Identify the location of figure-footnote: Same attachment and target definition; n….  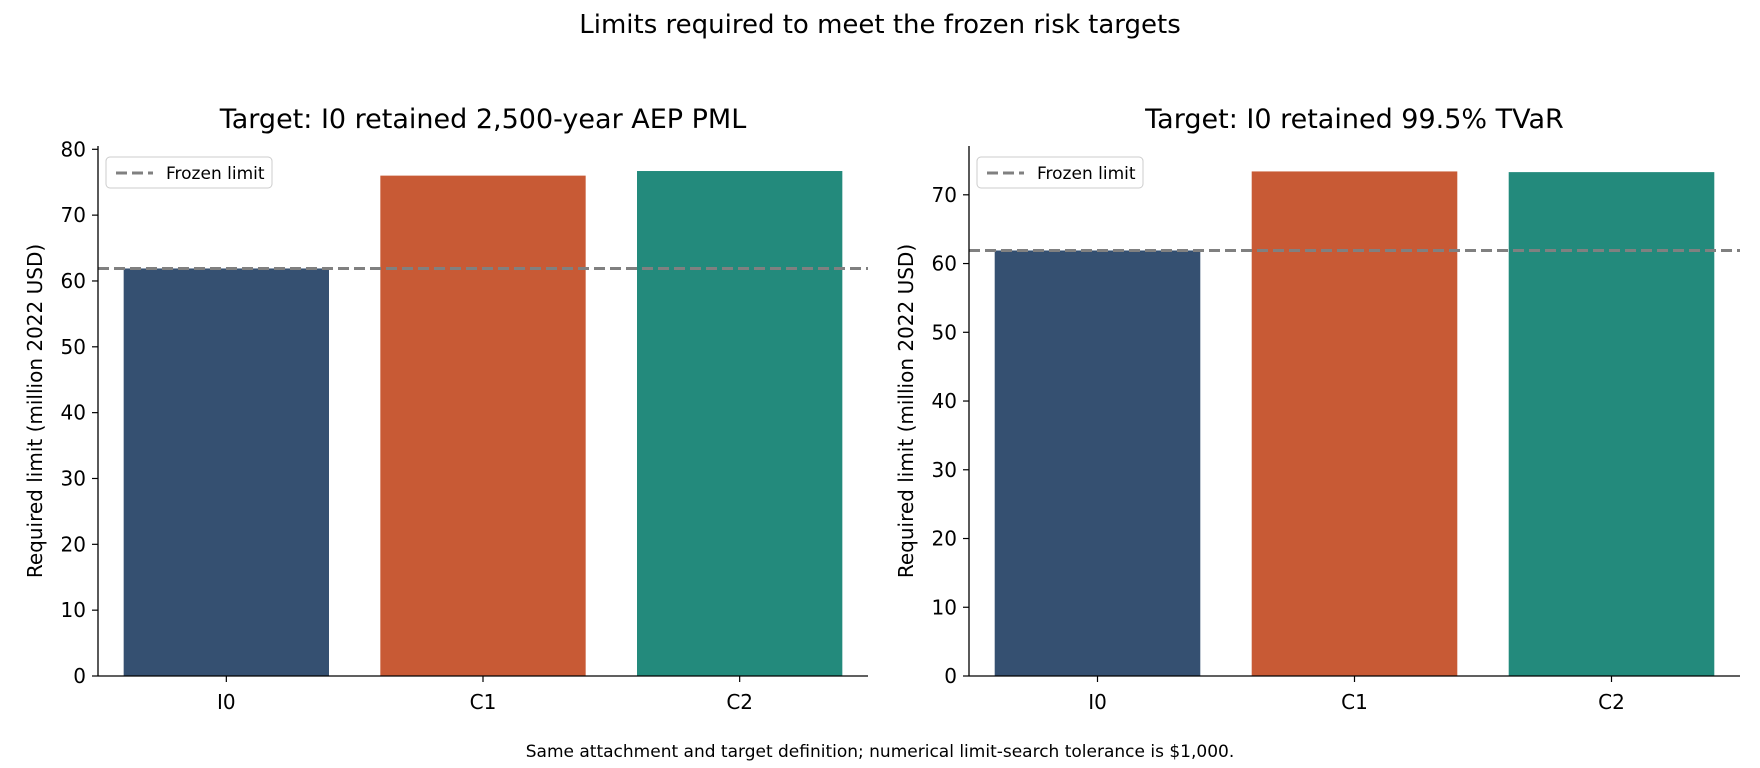
(880, 752).